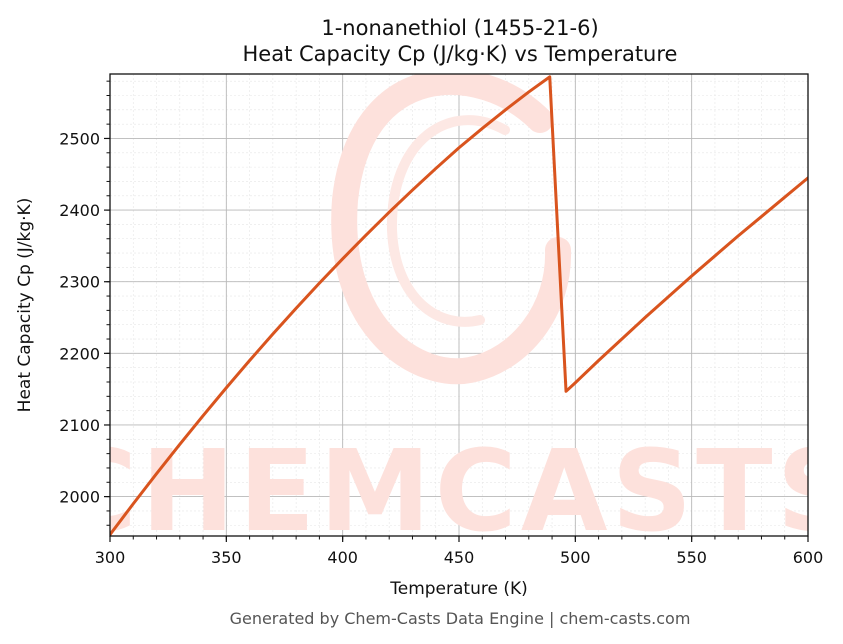  I want to click on chart-title-line2: Heat Capacity Cp (J/kg·K) vs Temperature, so click(460, 54).